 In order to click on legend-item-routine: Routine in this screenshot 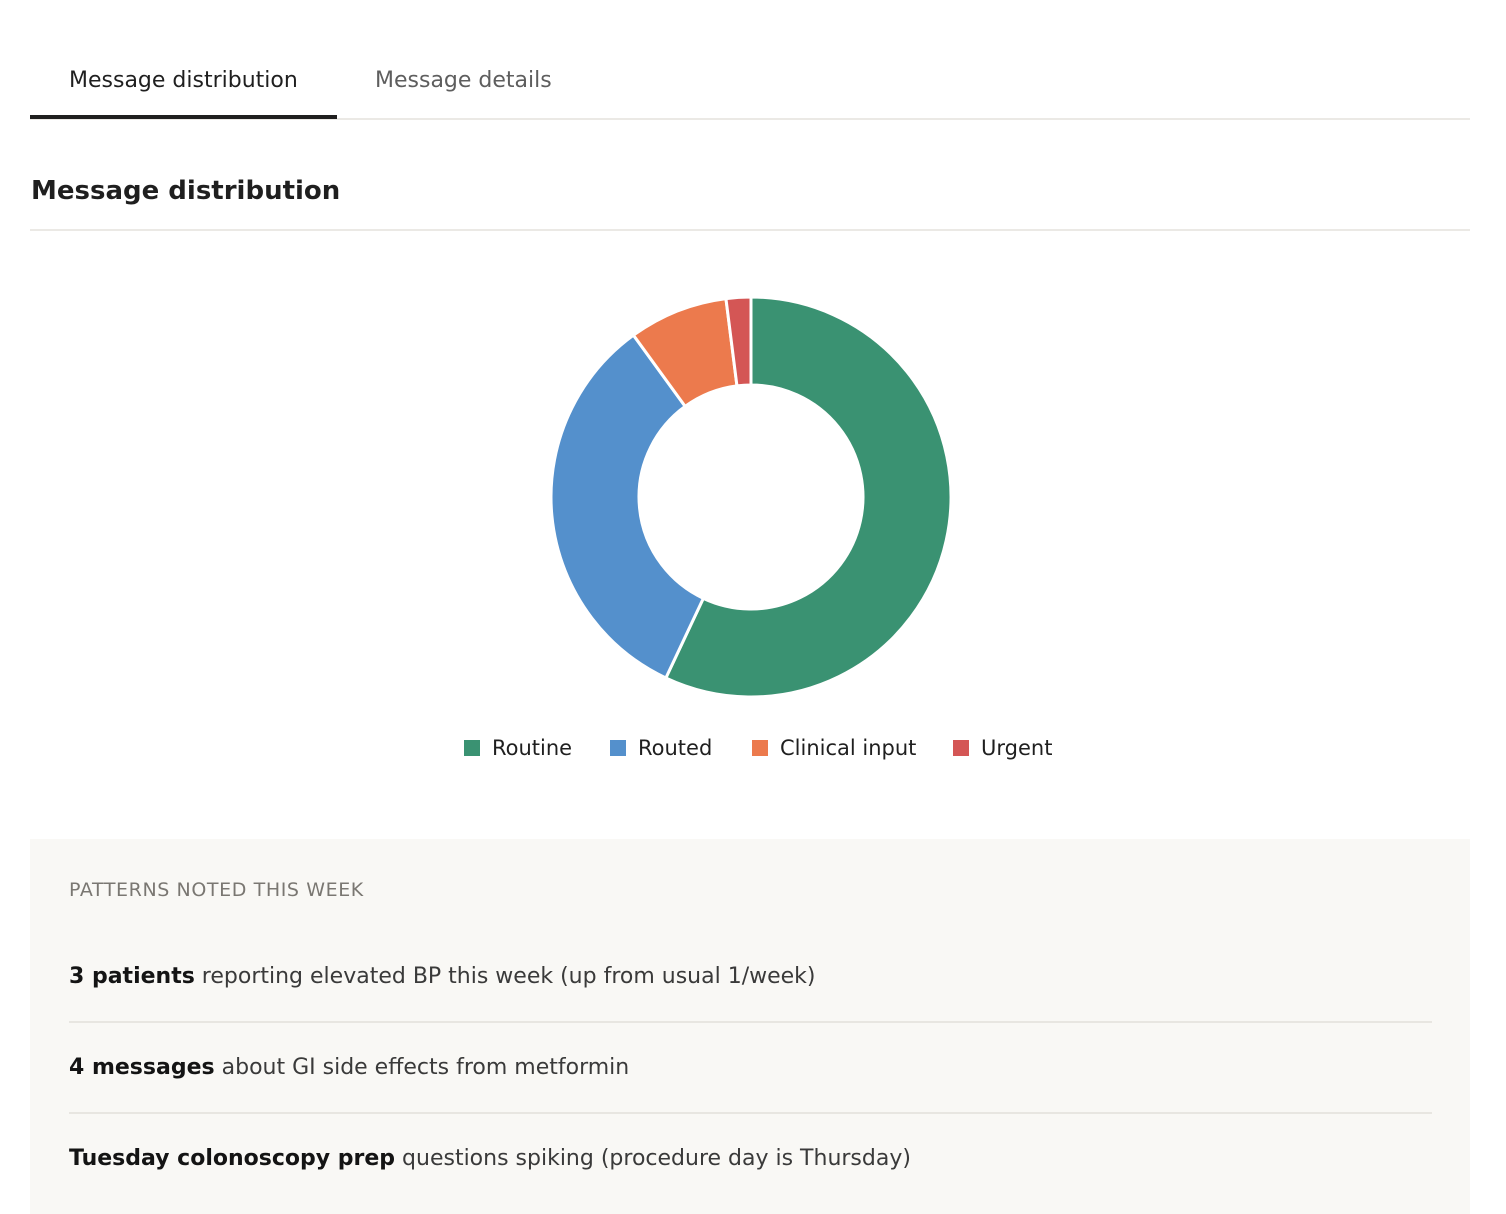, I will do `click(518, 748)`.